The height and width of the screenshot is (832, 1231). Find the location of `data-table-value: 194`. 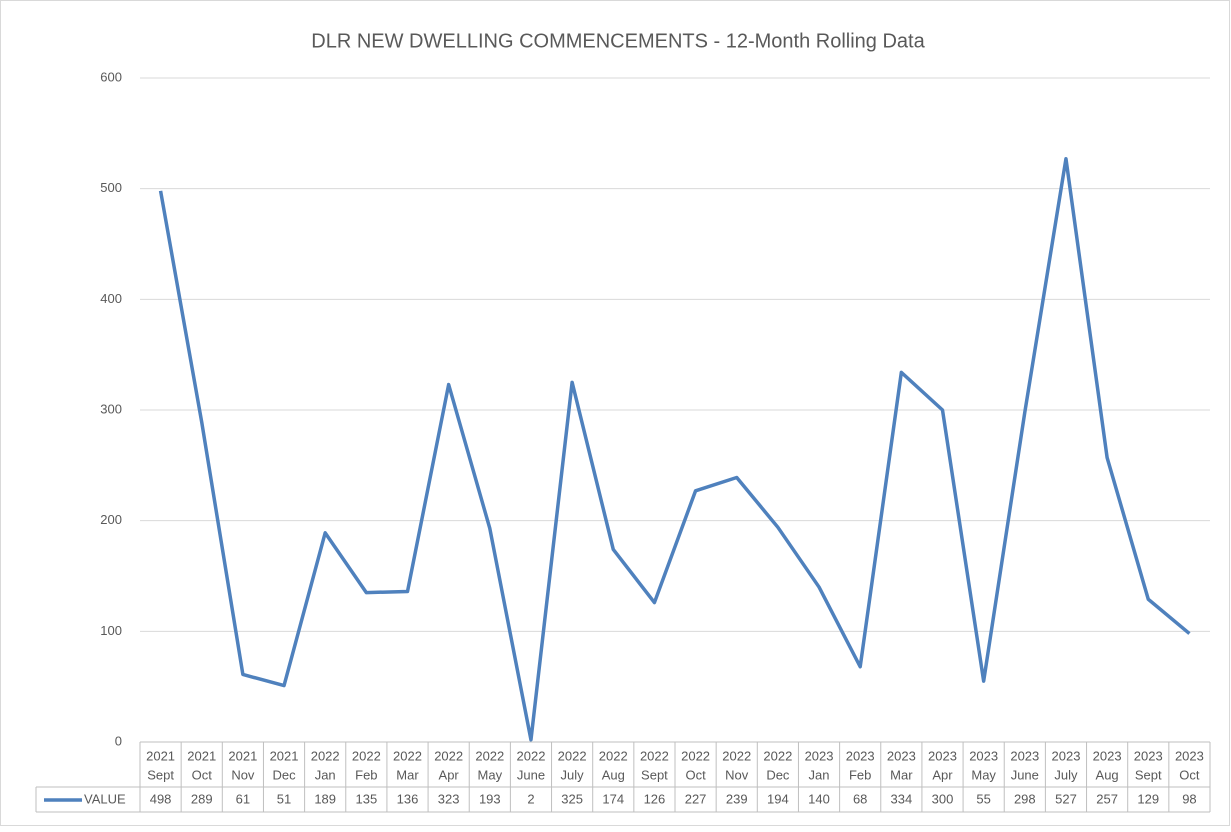

data-table-value: 194 is located at coordinates (778, 798).